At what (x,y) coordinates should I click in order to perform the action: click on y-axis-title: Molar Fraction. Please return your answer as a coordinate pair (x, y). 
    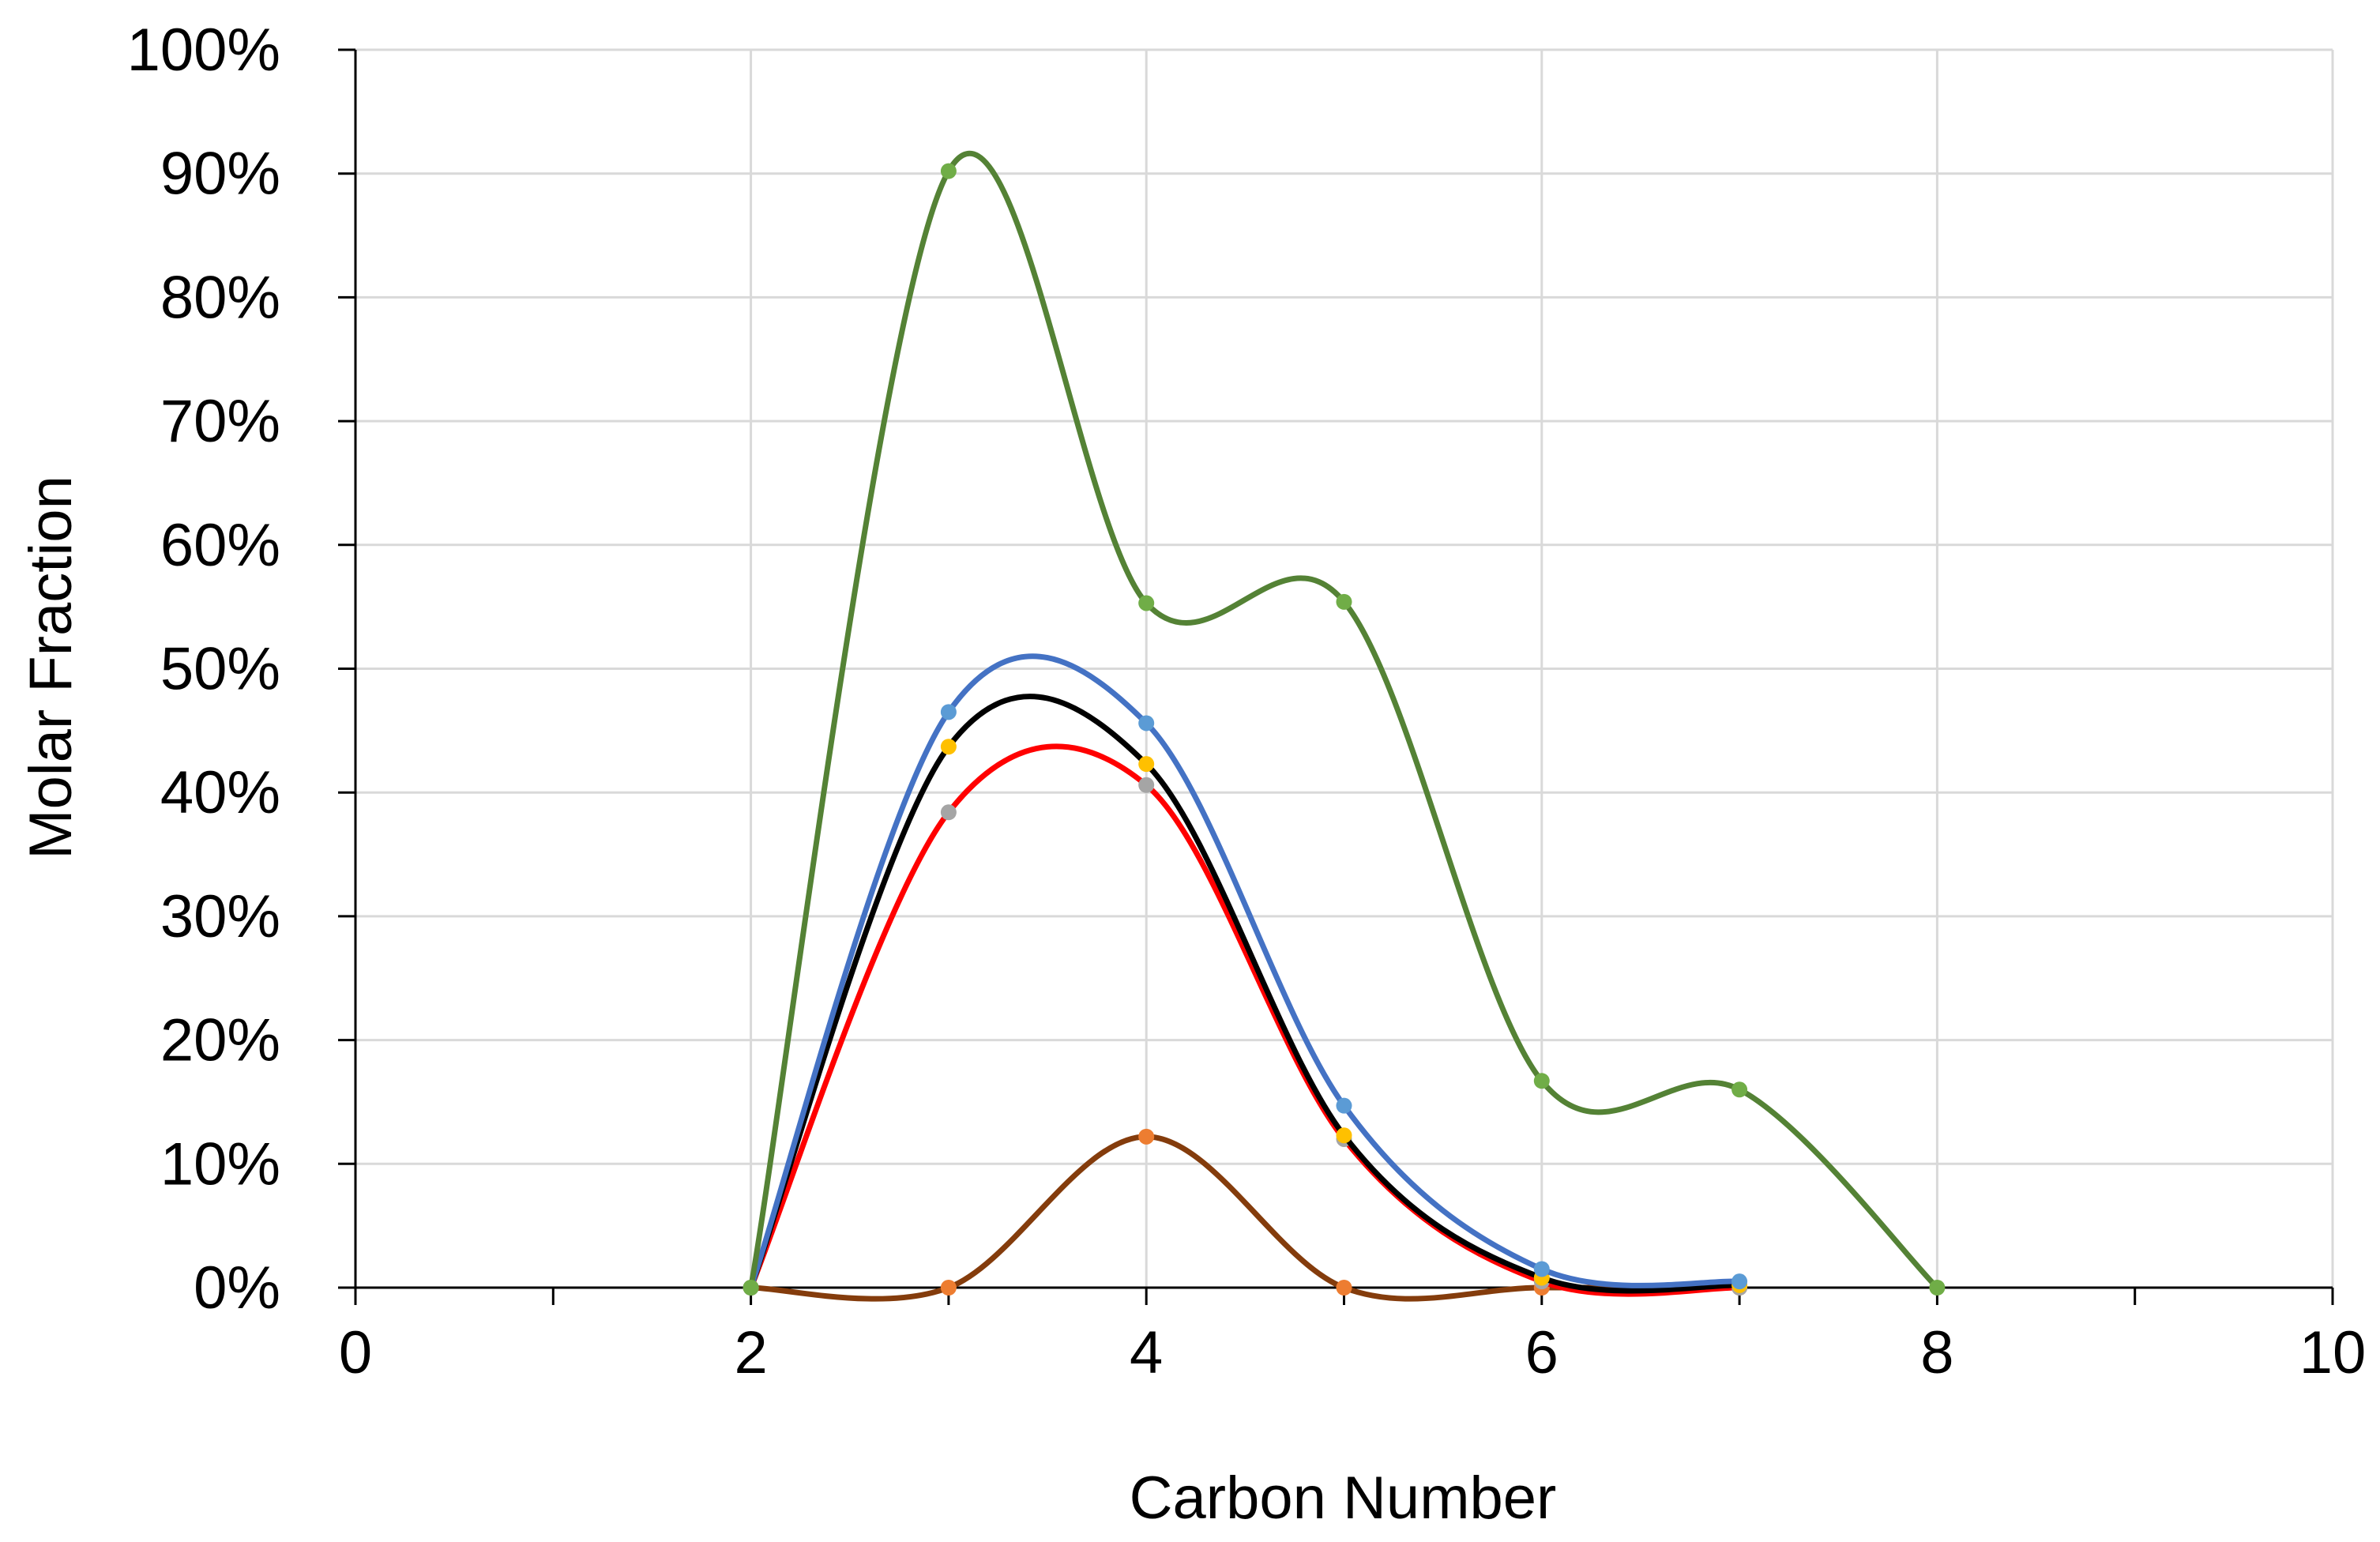
    Looking at the image, I should click on (51, 667).